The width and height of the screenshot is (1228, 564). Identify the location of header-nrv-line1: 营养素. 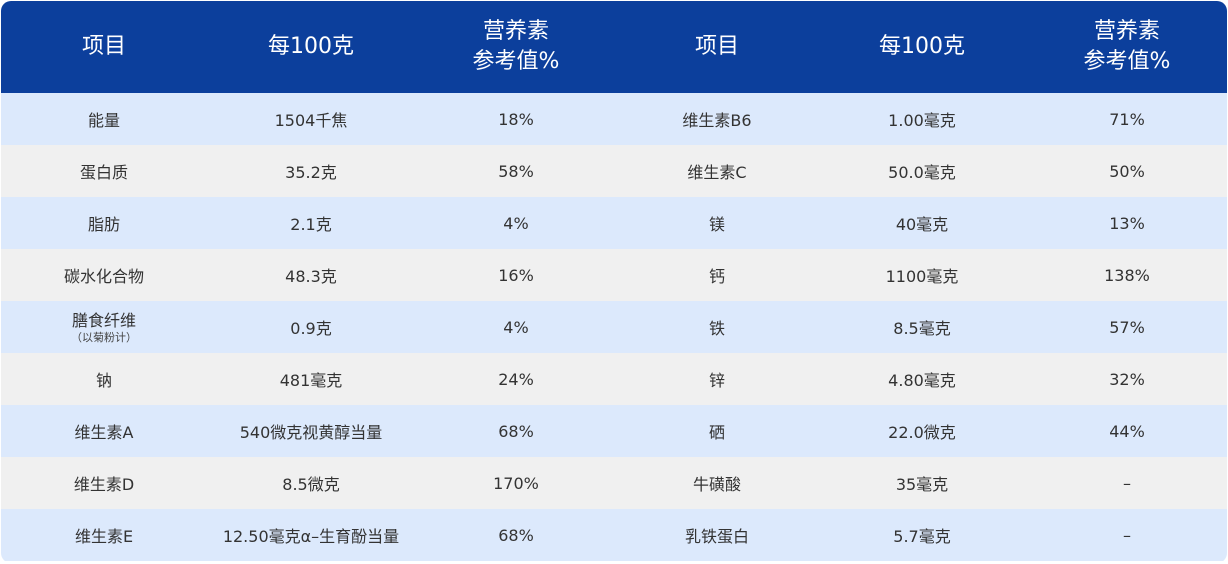
(515, 31).